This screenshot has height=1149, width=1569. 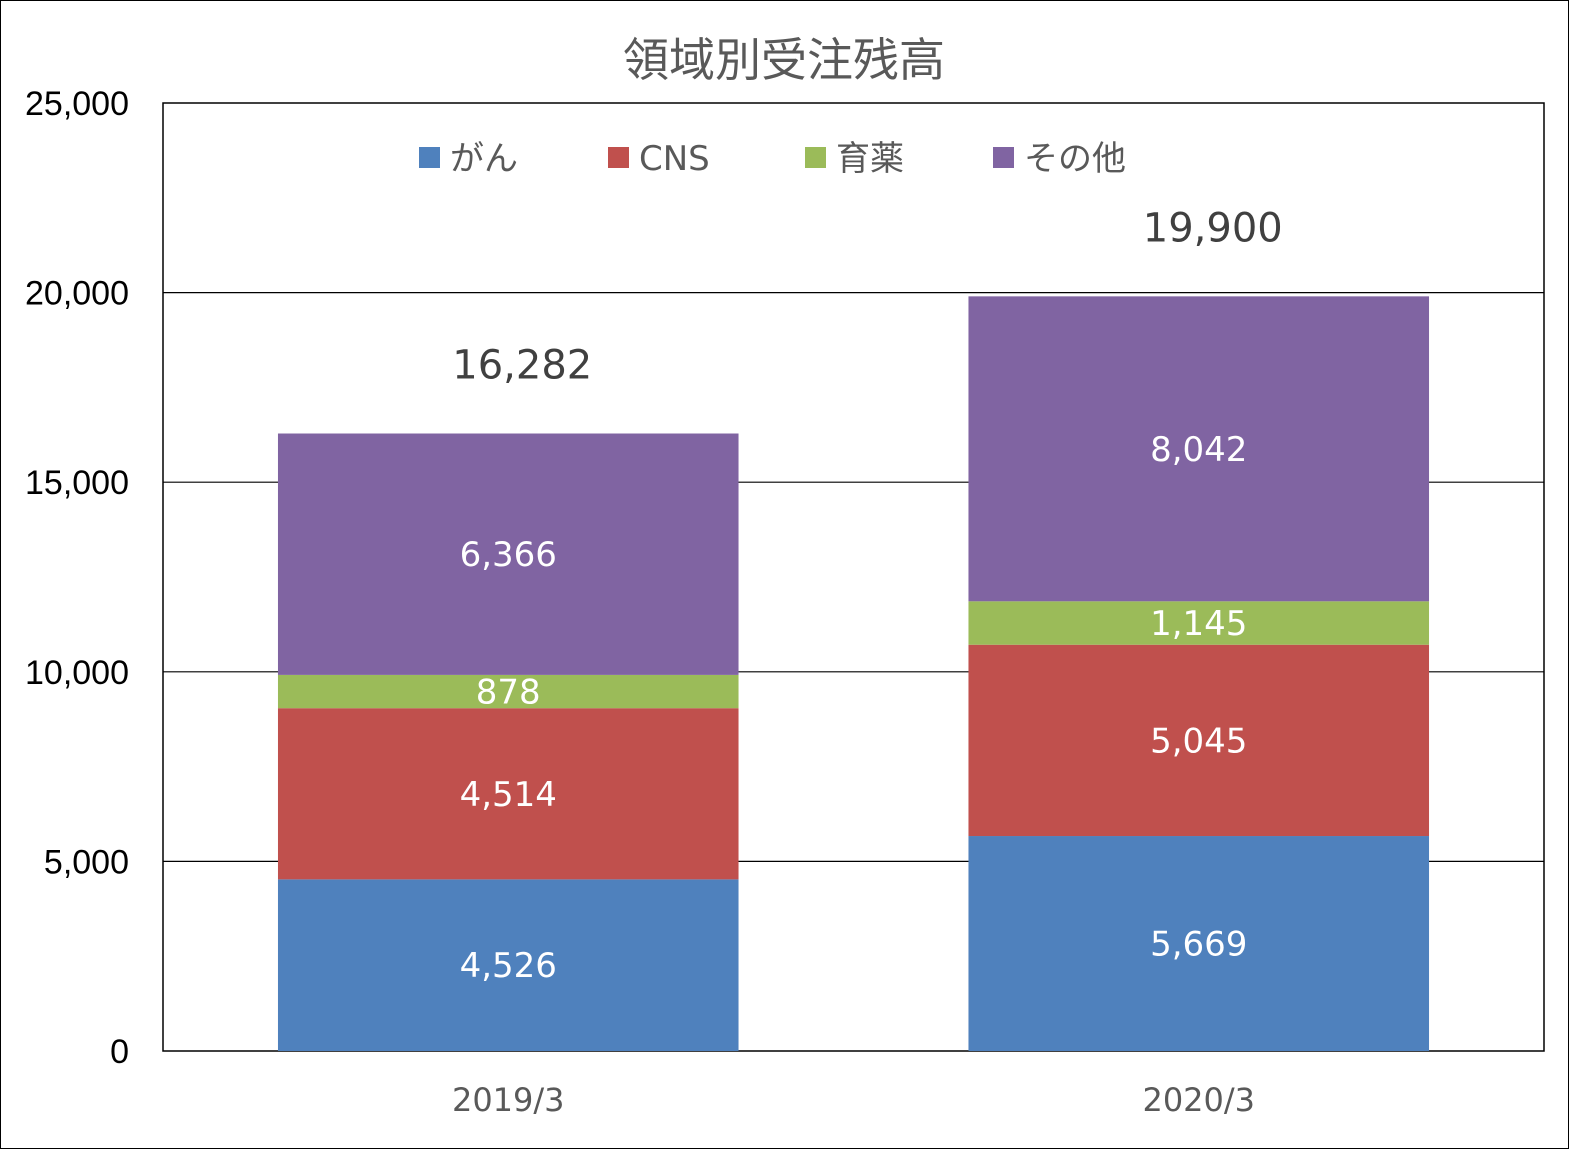 What do you see at coordinates (784, 60) in the screenshot?
I see `chart-title: 領域別受注残高` at bounding box center [784, 60].